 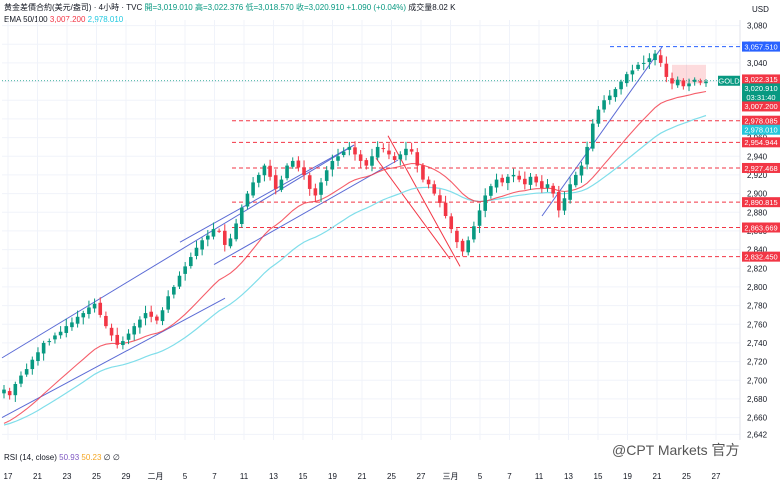 I want to click on price-tag-label: 2,978.010, so click(x=760, y=130).